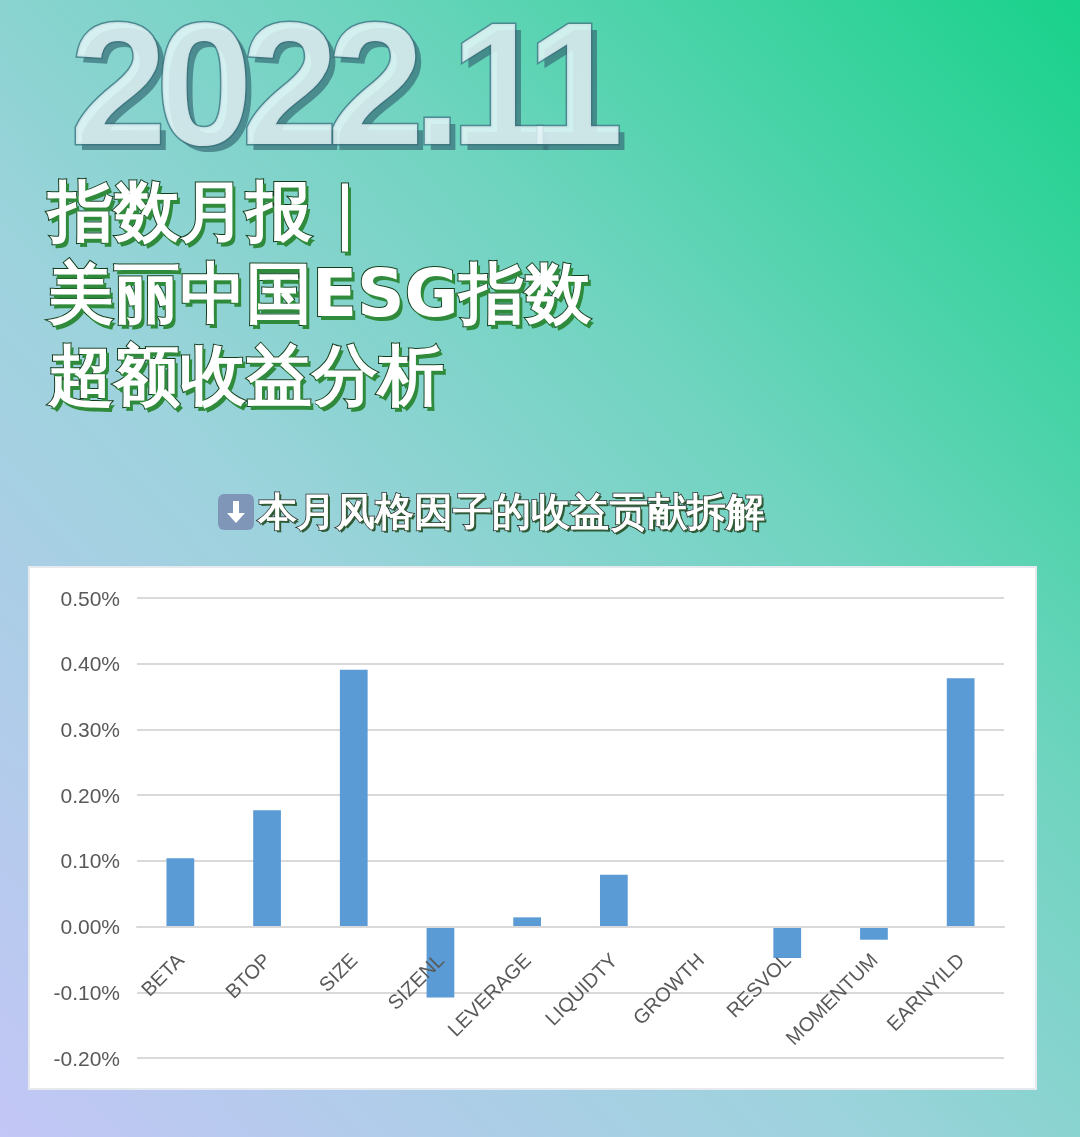 Image resolution: width=1080 pixels, height=1137 pixels. What do you see at coordinates (86, 1058) in the screenshot?
I see `y-tick-label: -0.20%` at bounding box center [86, 1058].